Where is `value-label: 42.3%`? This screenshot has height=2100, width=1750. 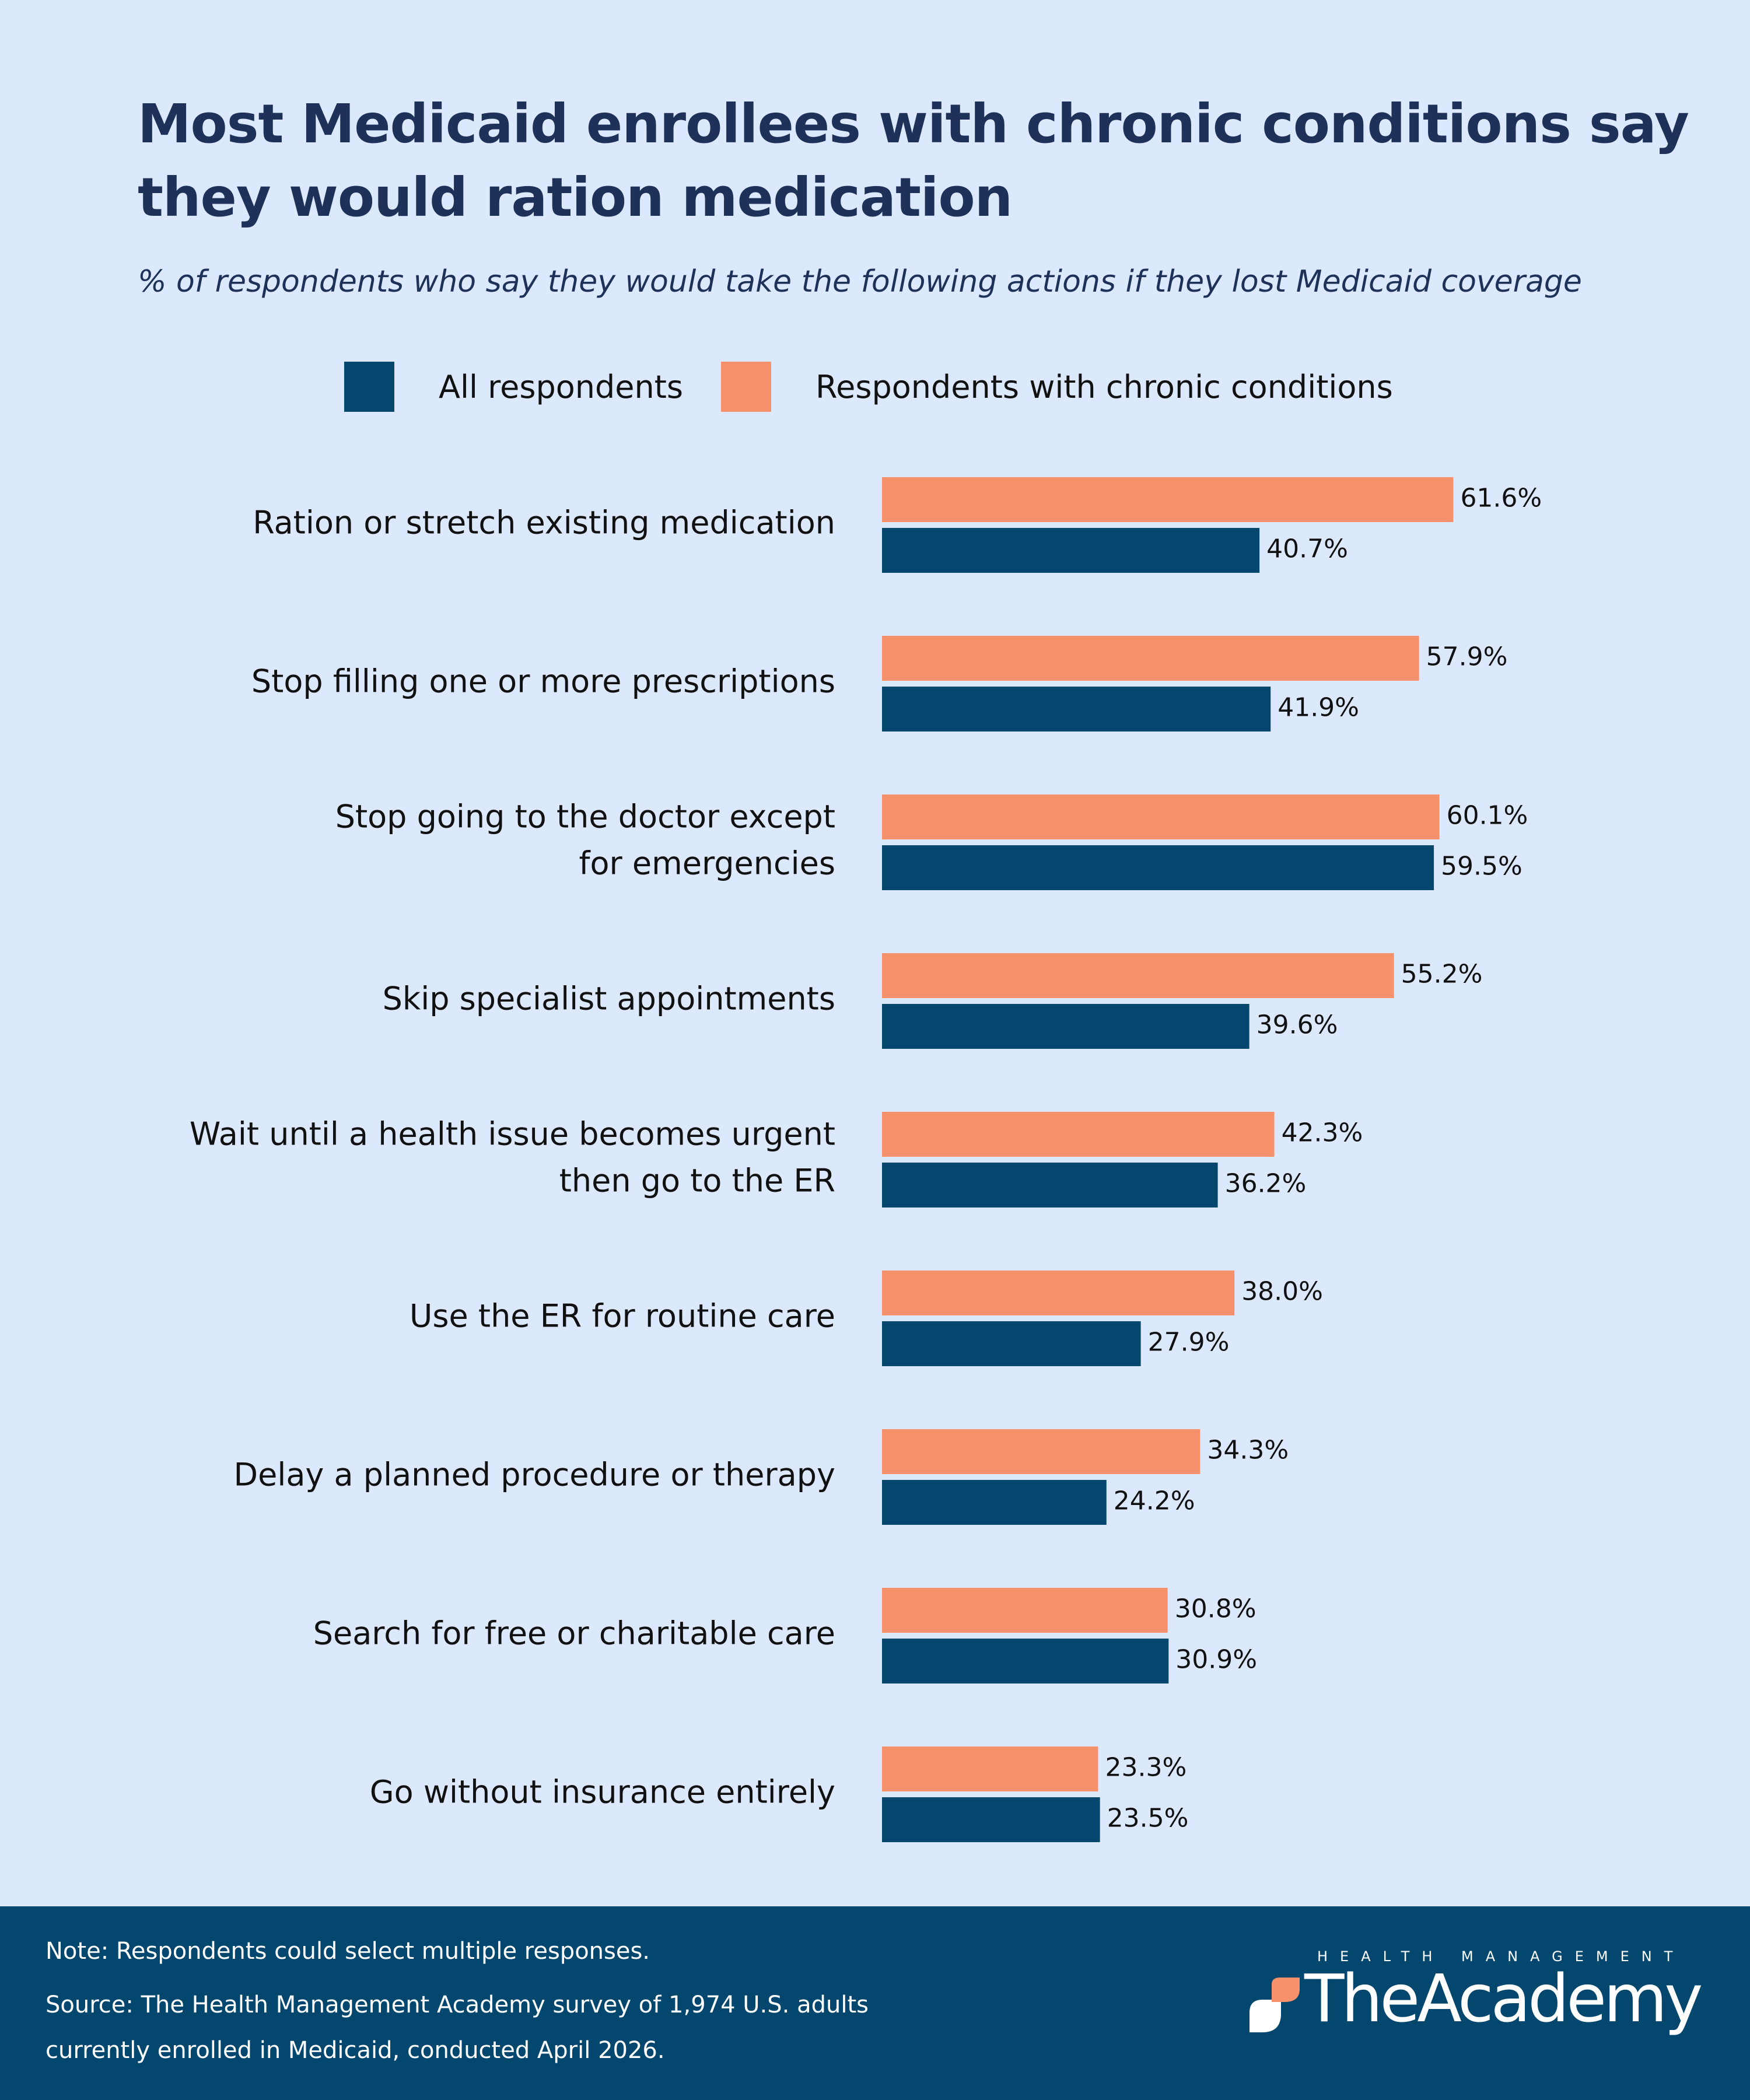 value-label: 42.3% is located at coordinates (1322, 1133).